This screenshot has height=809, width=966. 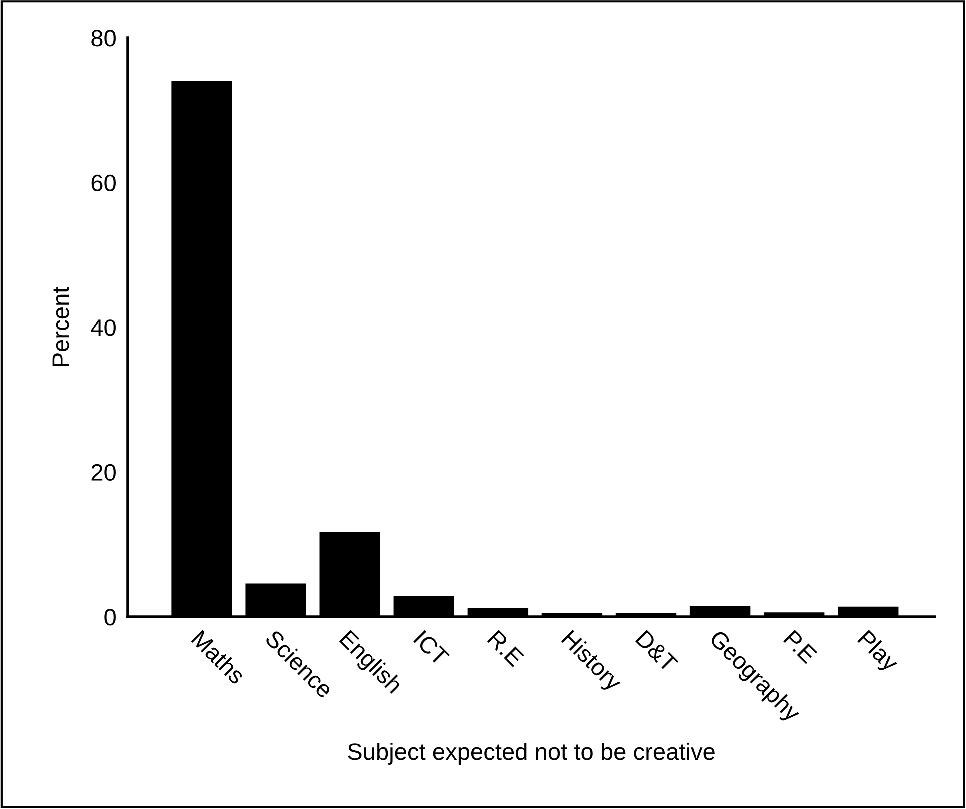 What do you see at coordinates (103, 328) in the screenshot?
I see `y-tick-label: 40` at bounding box center [103, 328].